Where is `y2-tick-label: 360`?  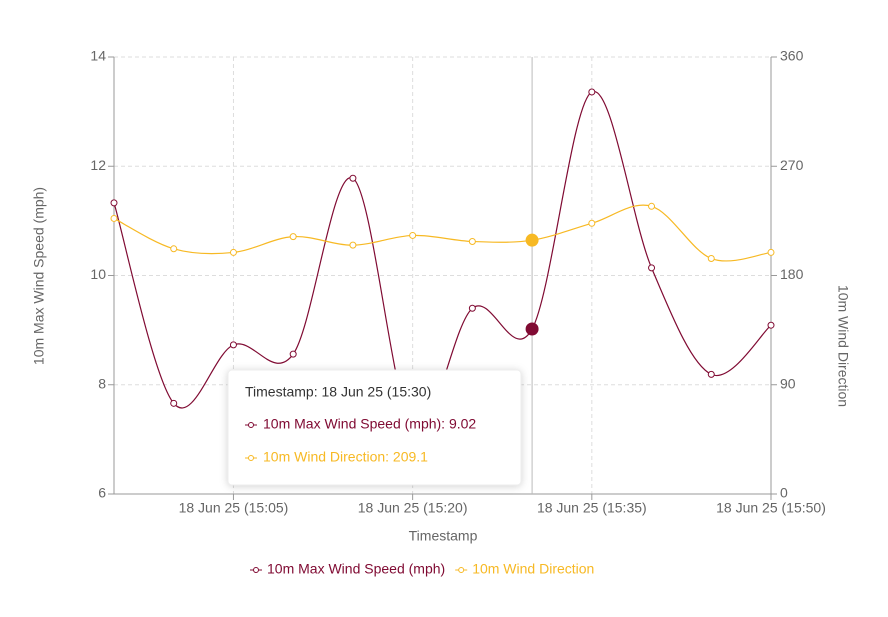 y2-tick-label: 360 is located at coordinates (792, 56).